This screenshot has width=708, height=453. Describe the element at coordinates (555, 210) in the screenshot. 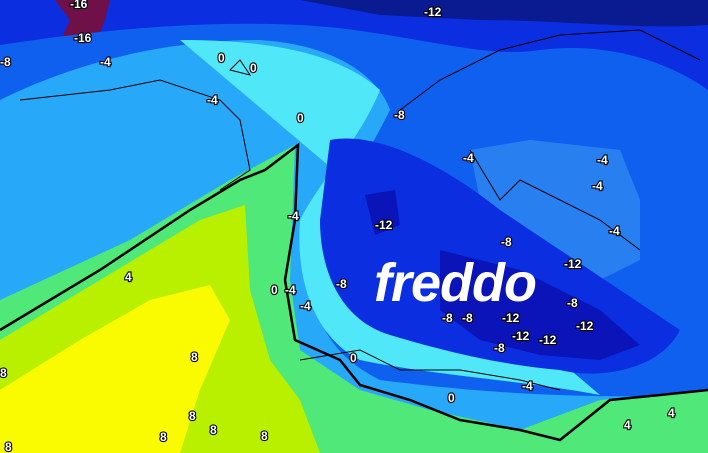

I see `field-ne-light` at that location.